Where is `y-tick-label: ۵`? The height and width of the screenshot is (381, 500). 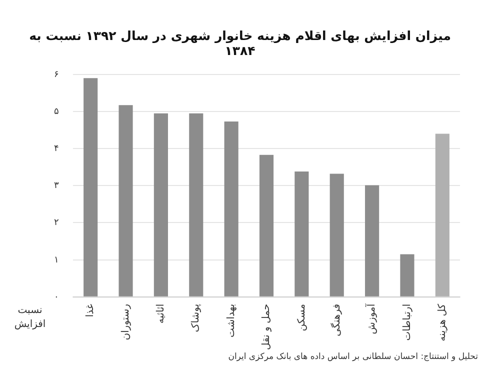 y-tick-label: ۵ is located at coordinates (56, 111).